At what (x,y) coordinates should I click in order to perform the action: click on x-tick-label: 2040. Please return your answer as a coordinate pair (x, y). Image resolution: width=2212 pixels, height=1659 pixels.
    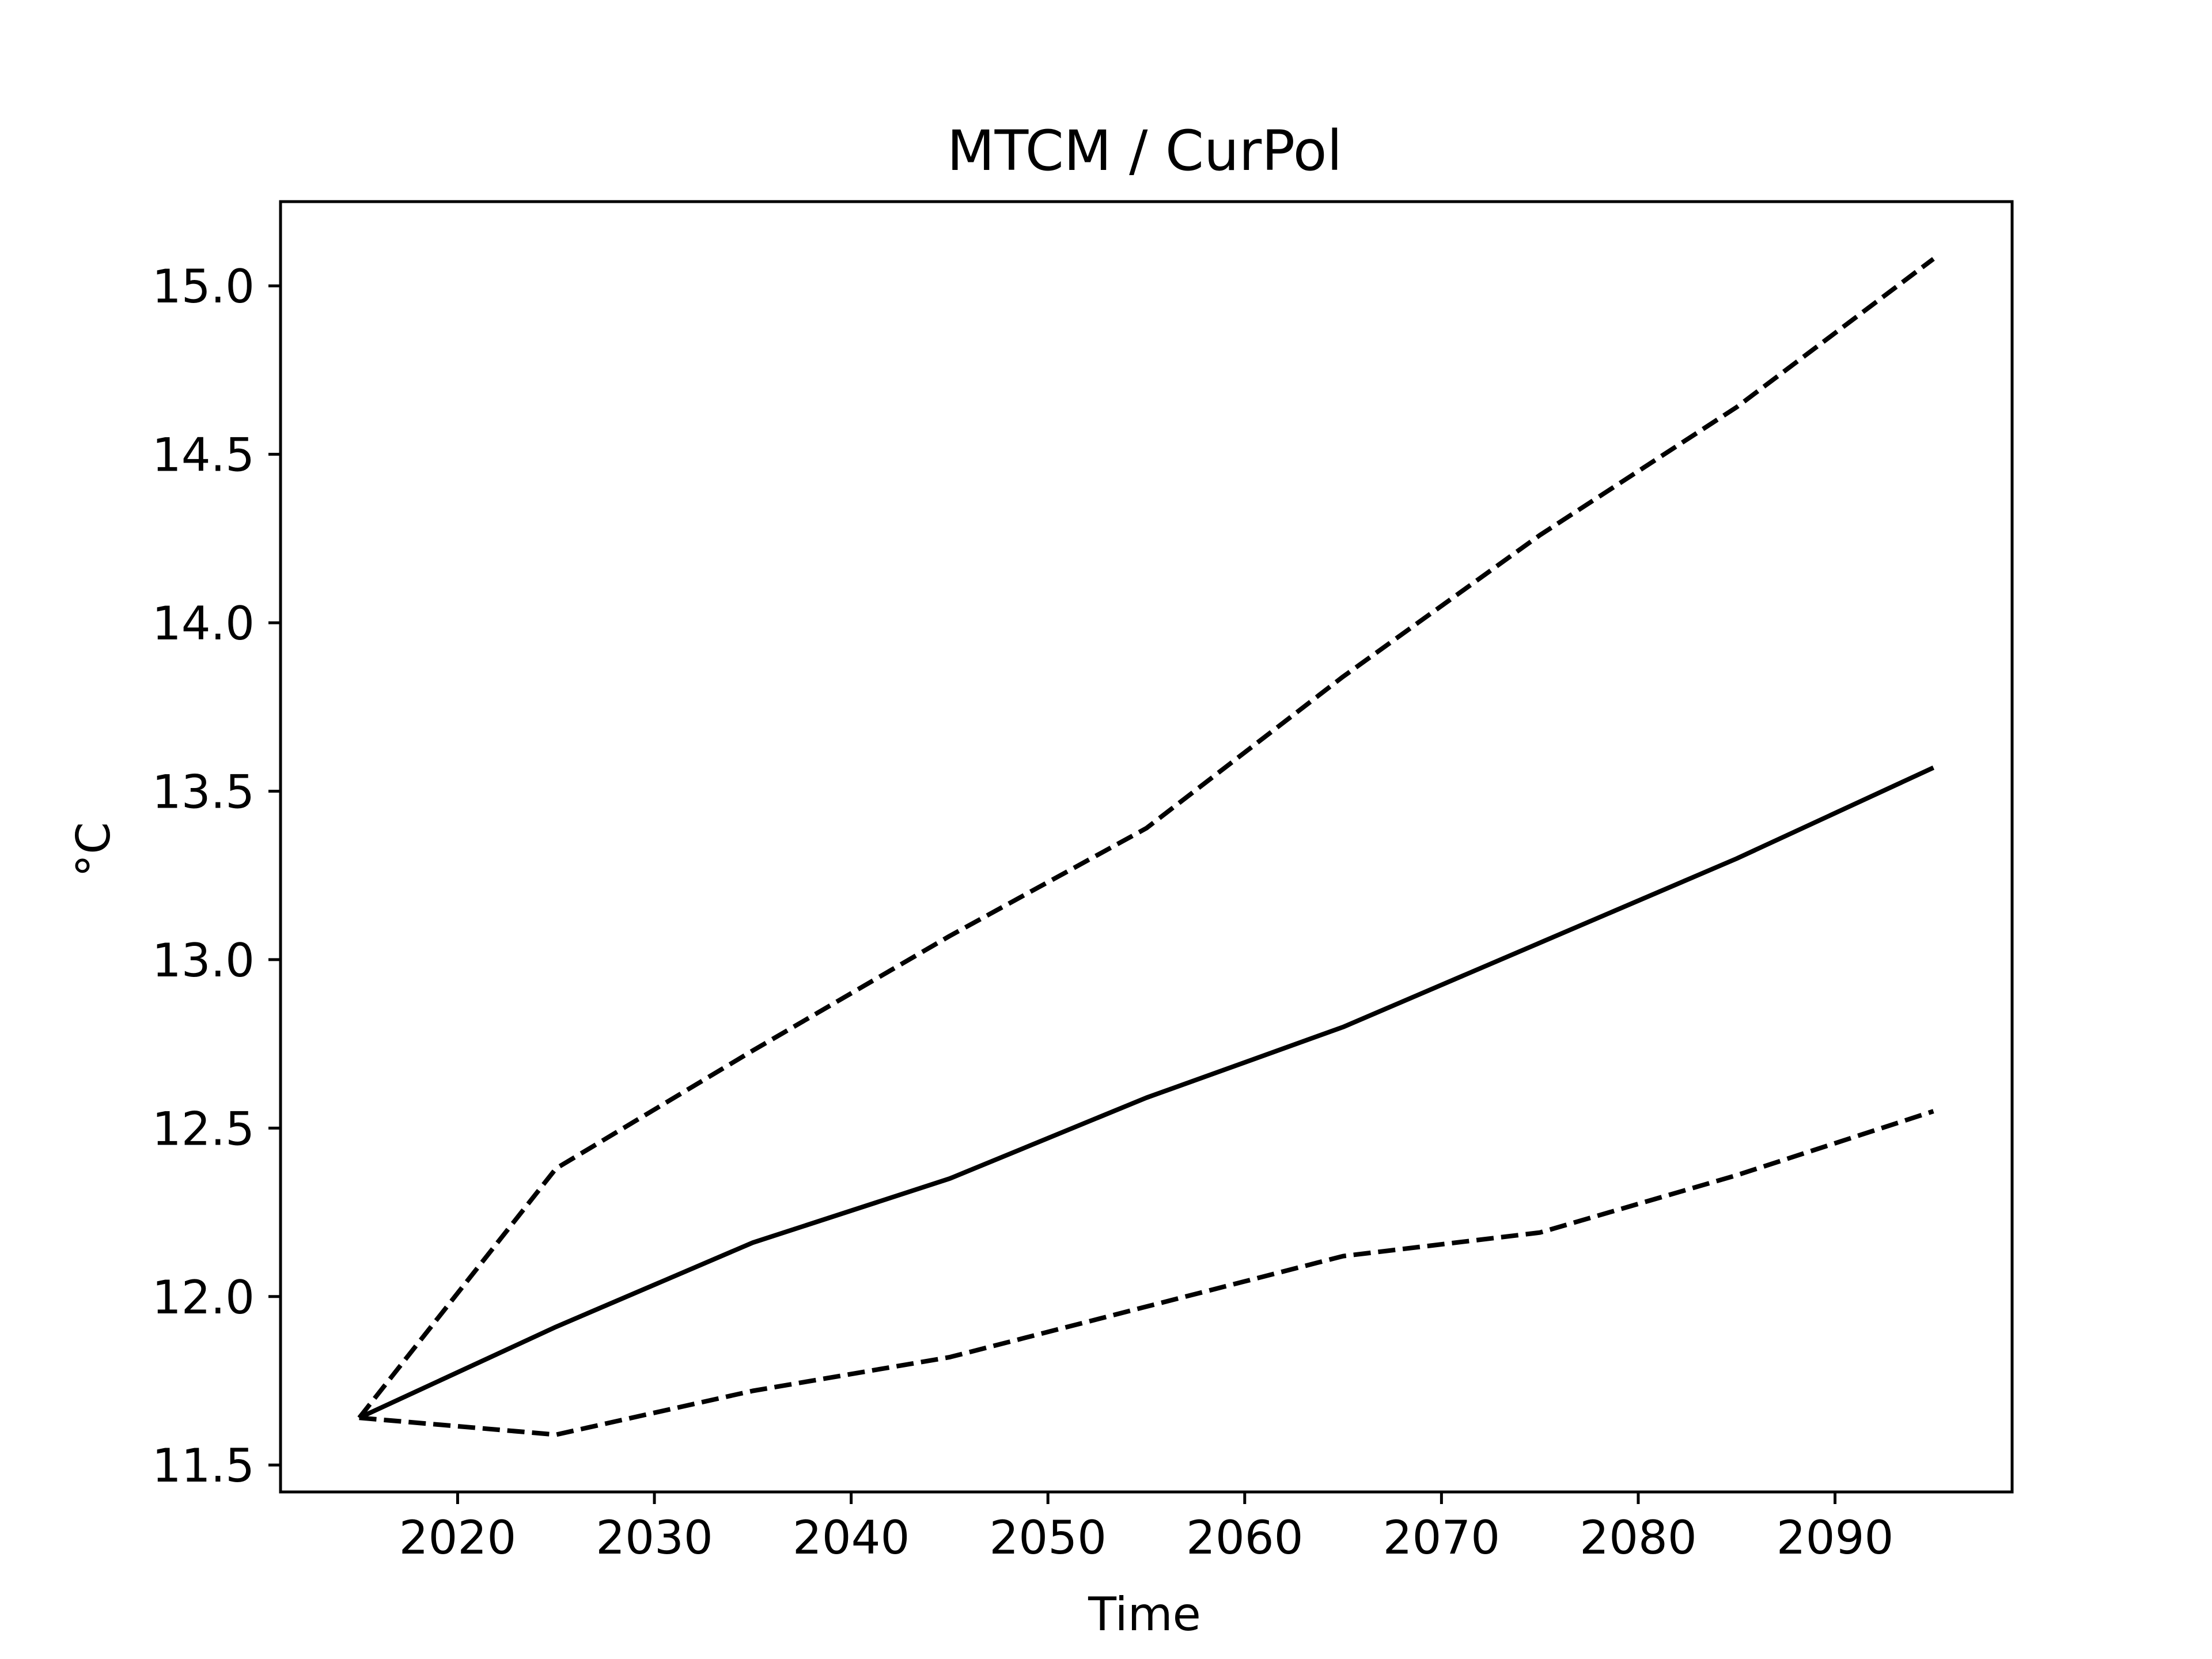
    Looking at the image, I should click on (851, 1538).